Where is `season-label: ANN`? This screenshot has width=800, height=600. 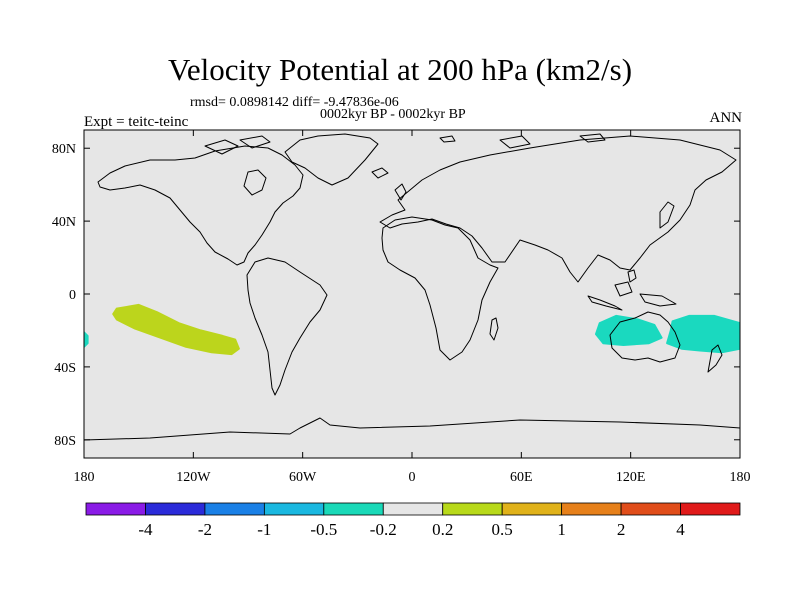
season-label: ANN is located at coordinates (726, 118).